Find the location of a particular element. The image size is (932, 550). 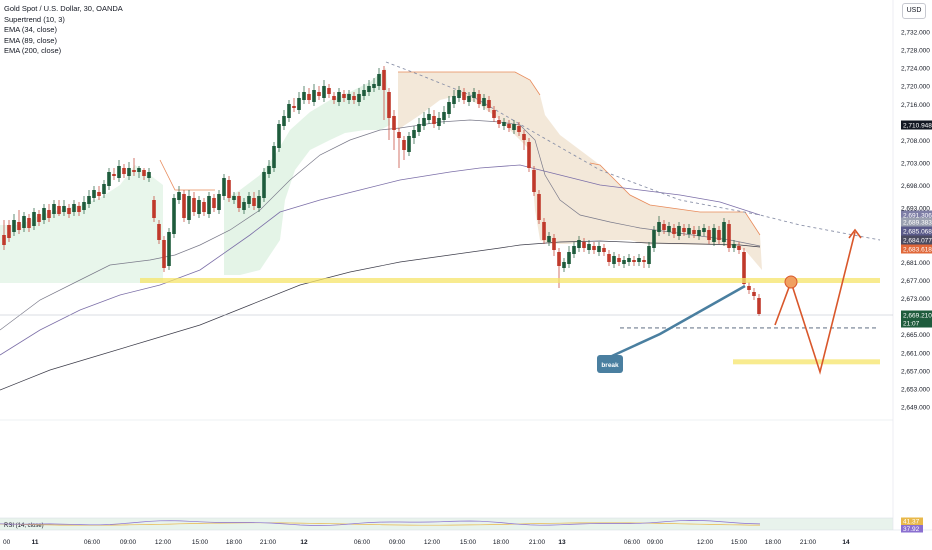

indicator-supertrend: Supertrend (10, 3) is located at coordinates (34, 19).